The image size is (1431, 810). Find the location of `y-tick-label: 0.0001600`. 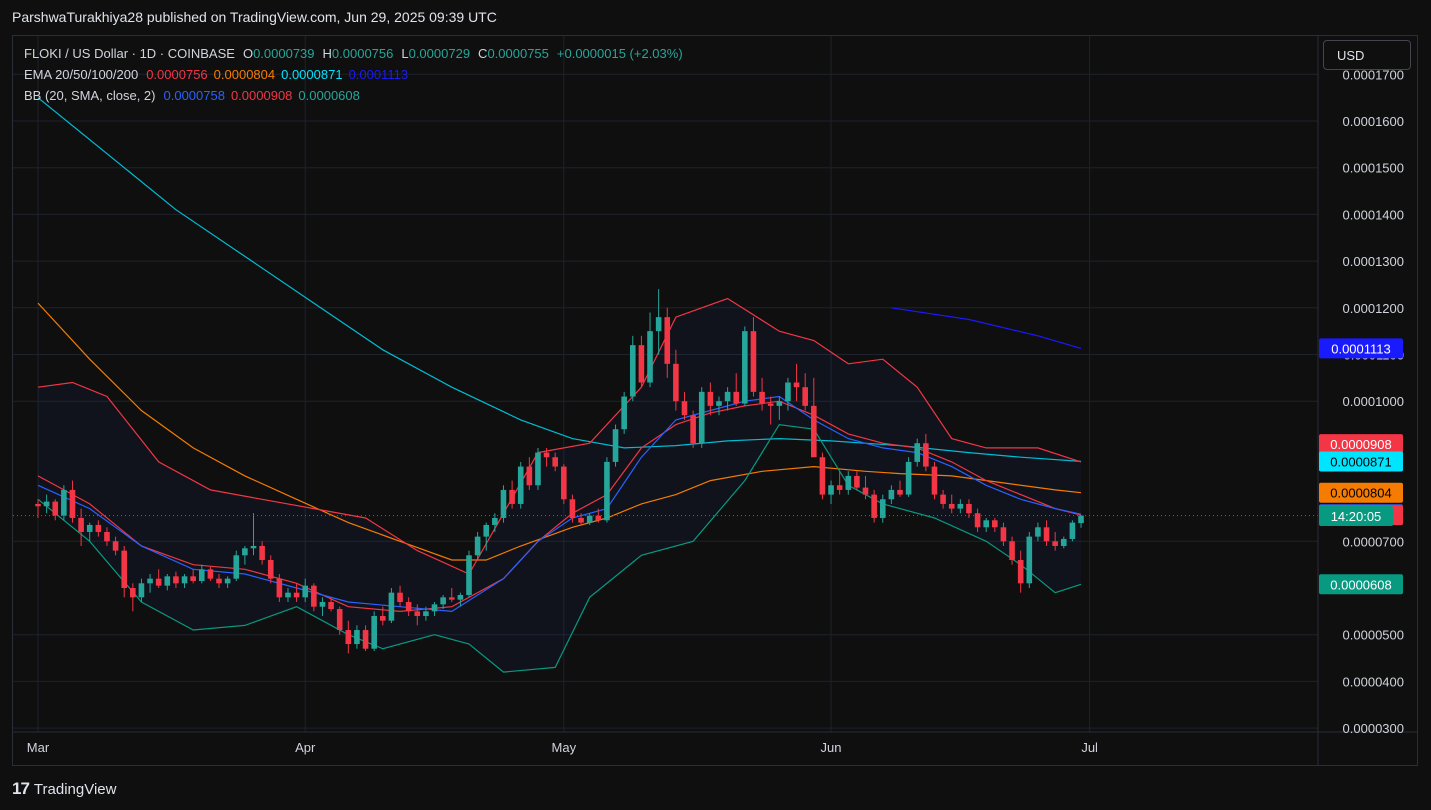

y-tick-label: 0.0001600 is located at coordinates (1373, 121).